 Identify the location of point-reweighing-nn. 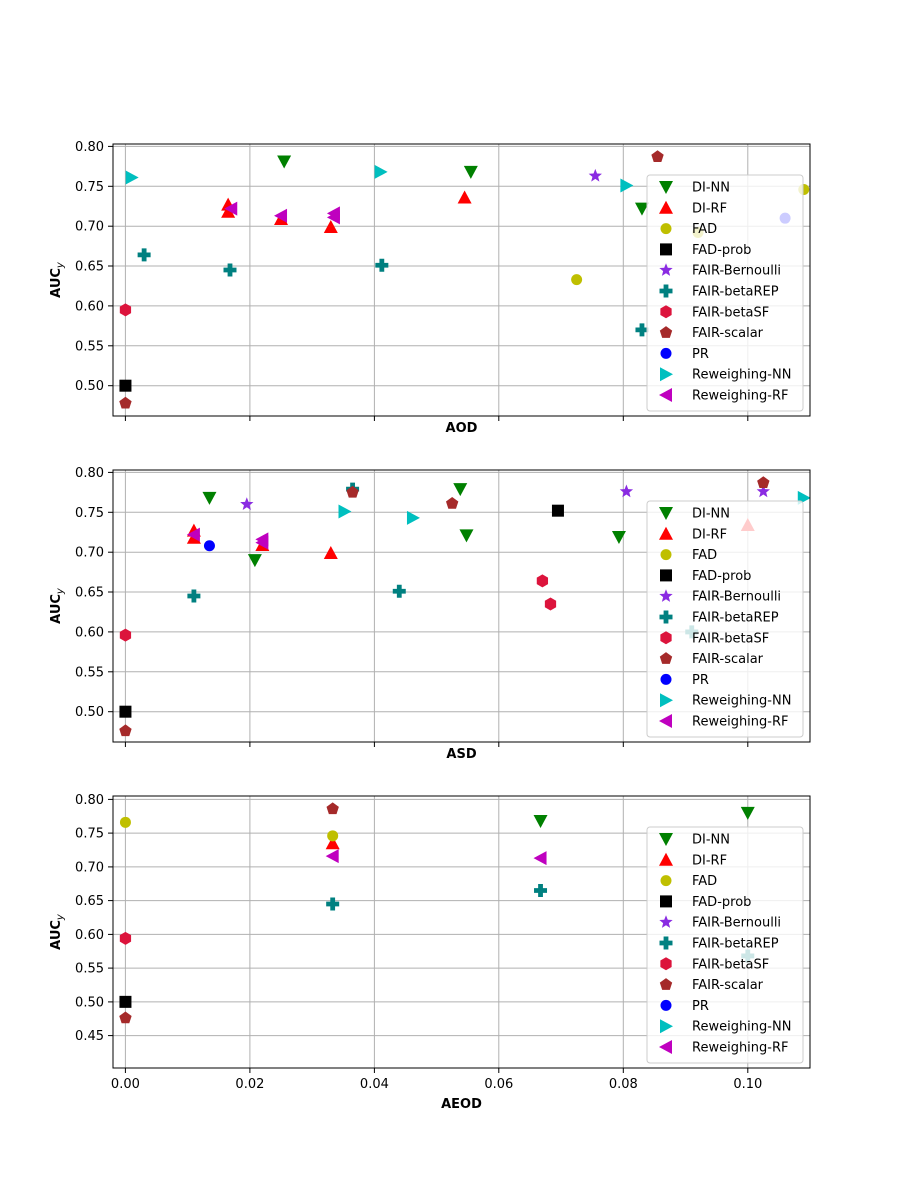
(627, 185).